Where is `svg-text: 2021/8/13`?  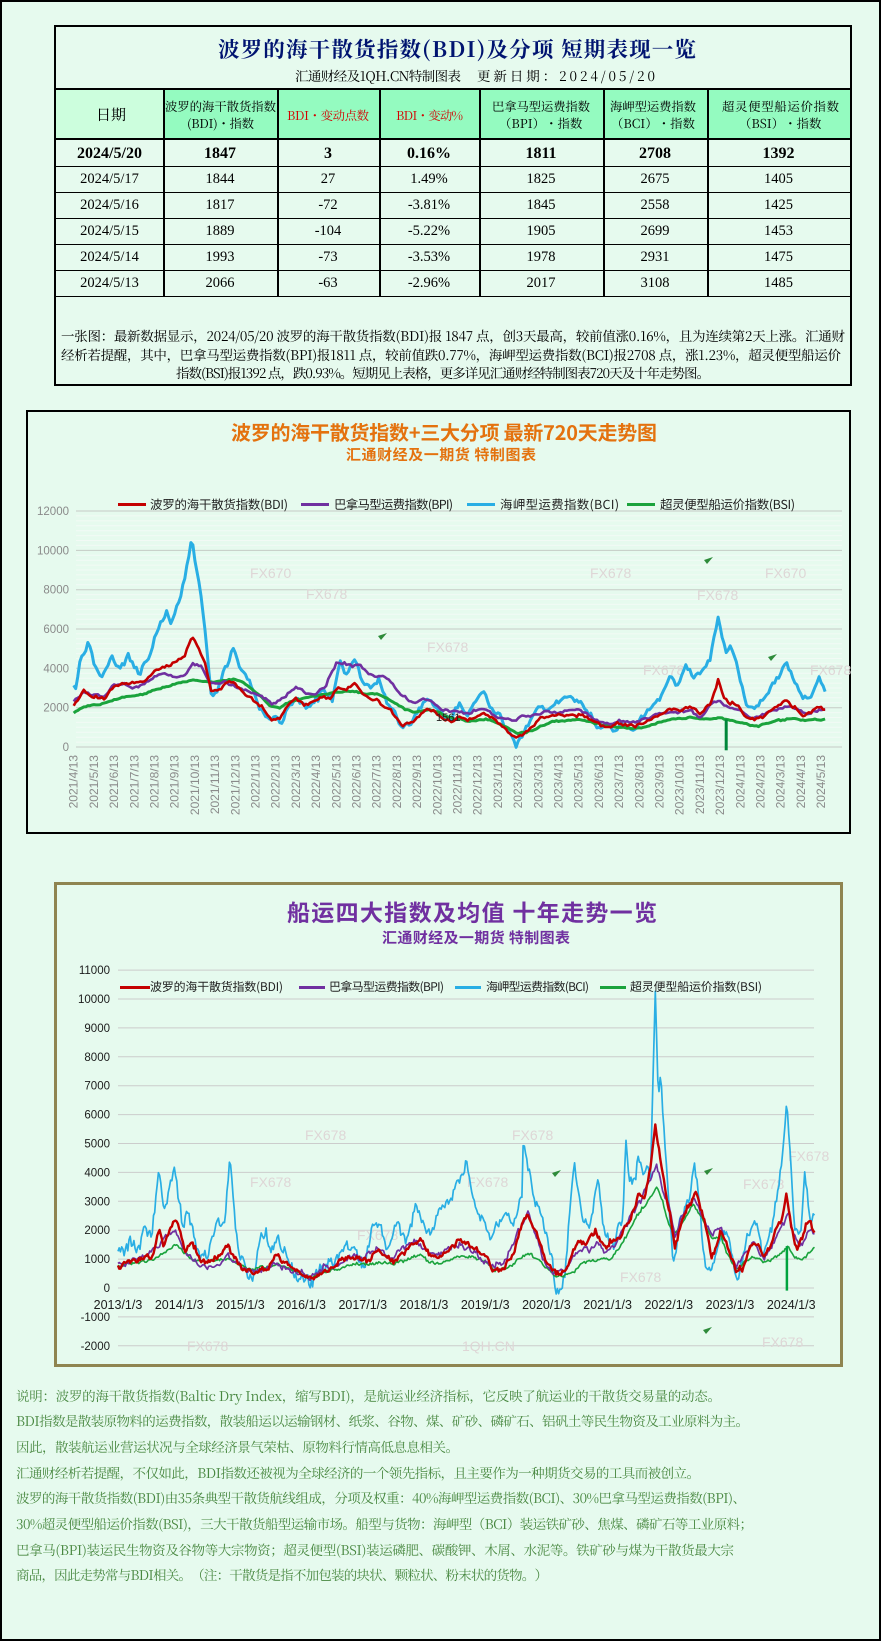 svg-text: 2021/8/13 is located at coordinates (155, 782).